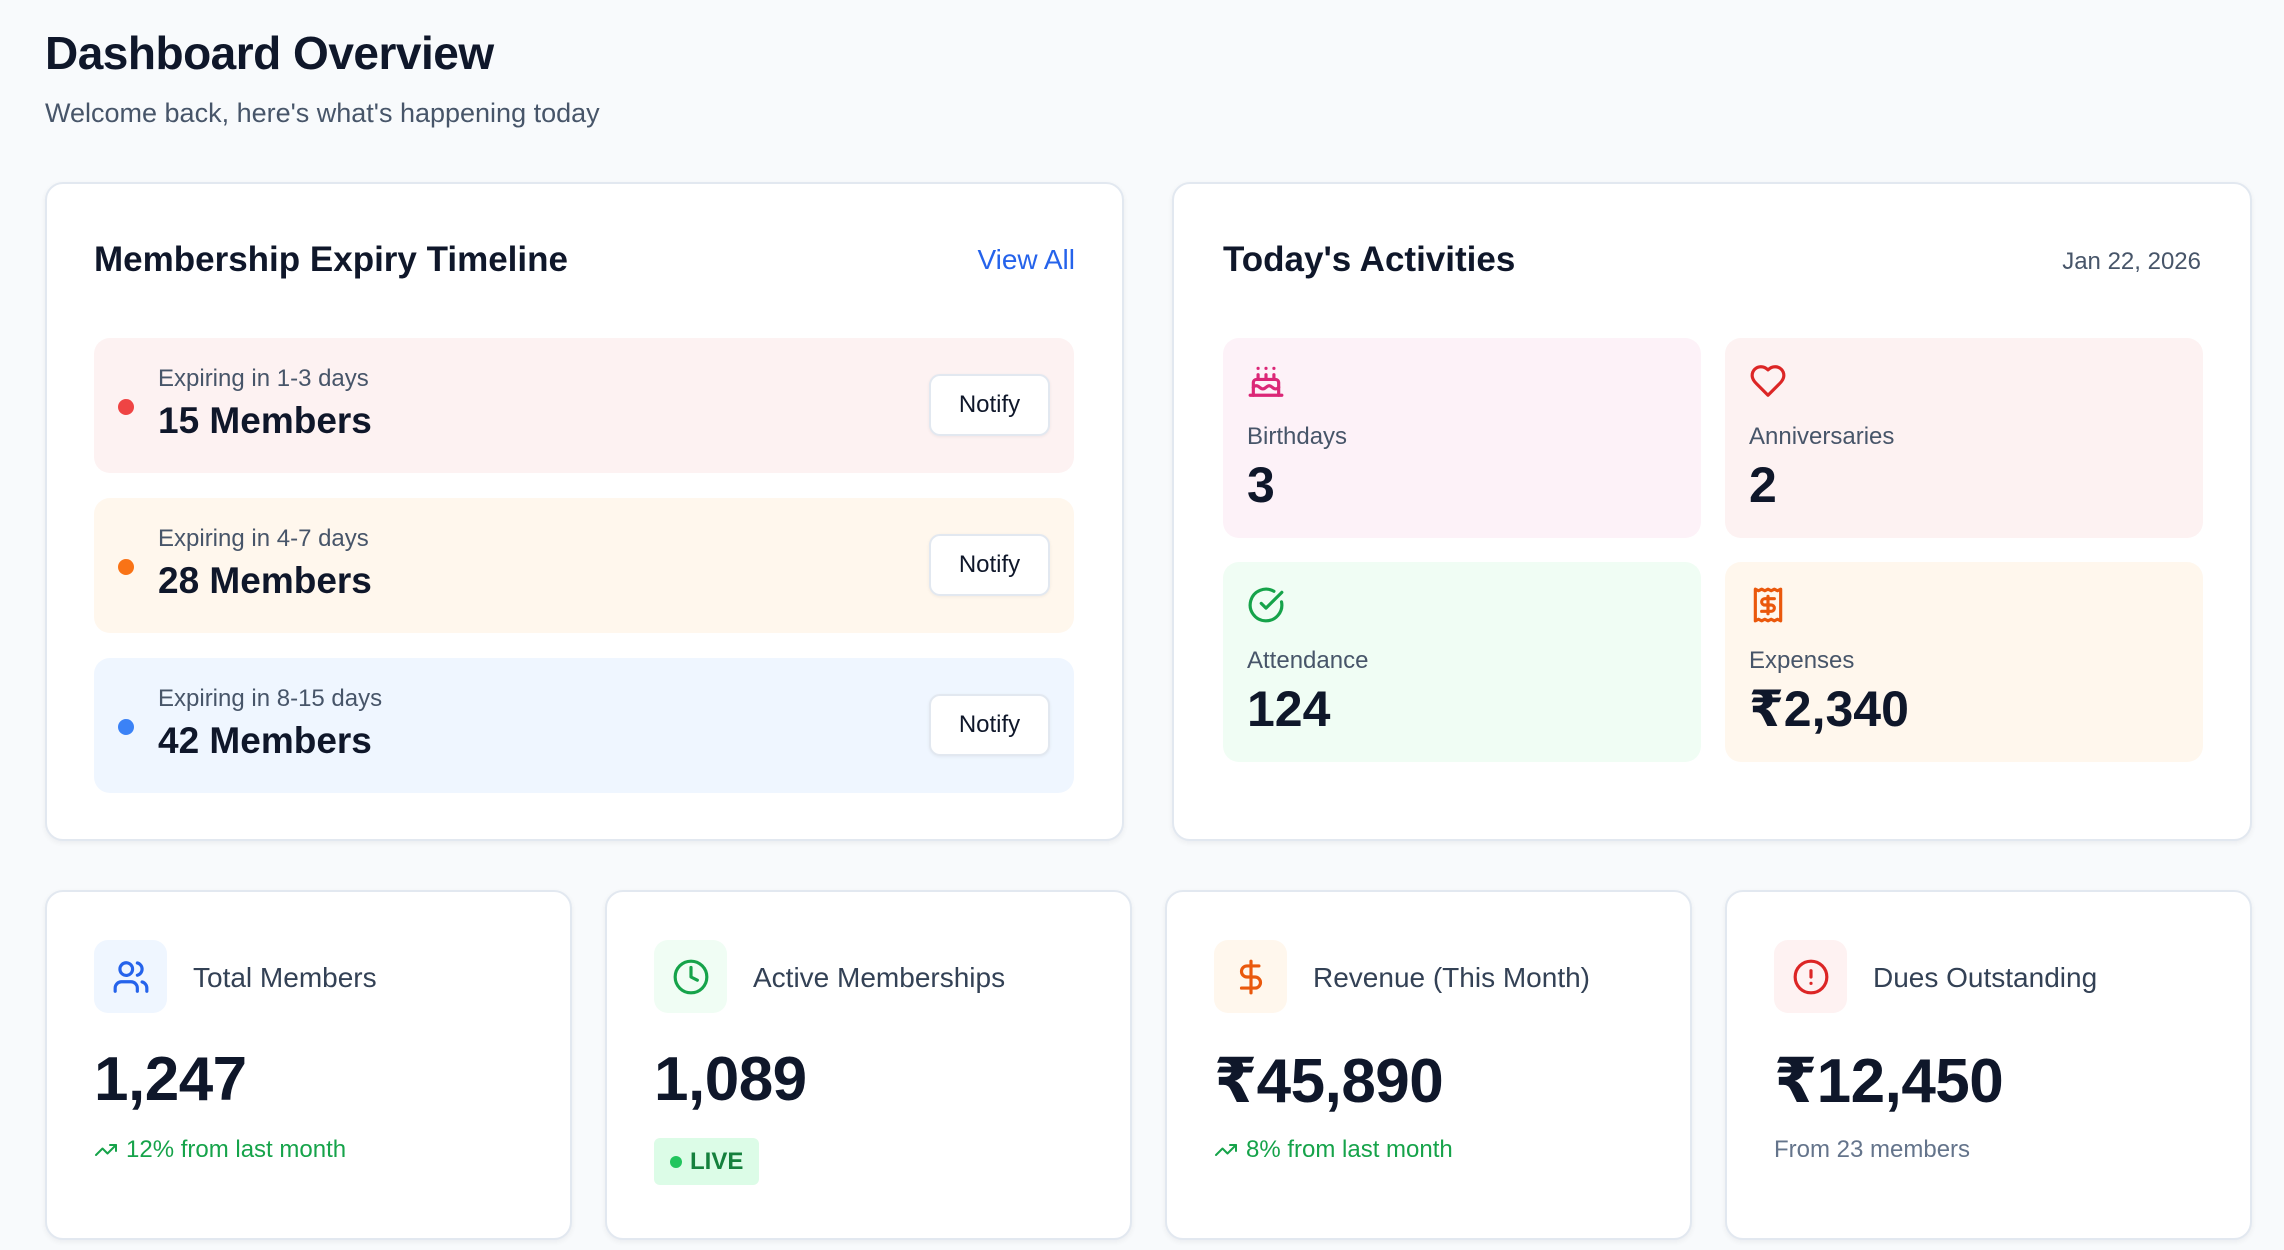 This screenshot has height=1250, width=2284. What do you see at coordinates (1297, 436) in the screenshot?
I see `activity-label: Birthdays` at bounding box center [1297, 436].